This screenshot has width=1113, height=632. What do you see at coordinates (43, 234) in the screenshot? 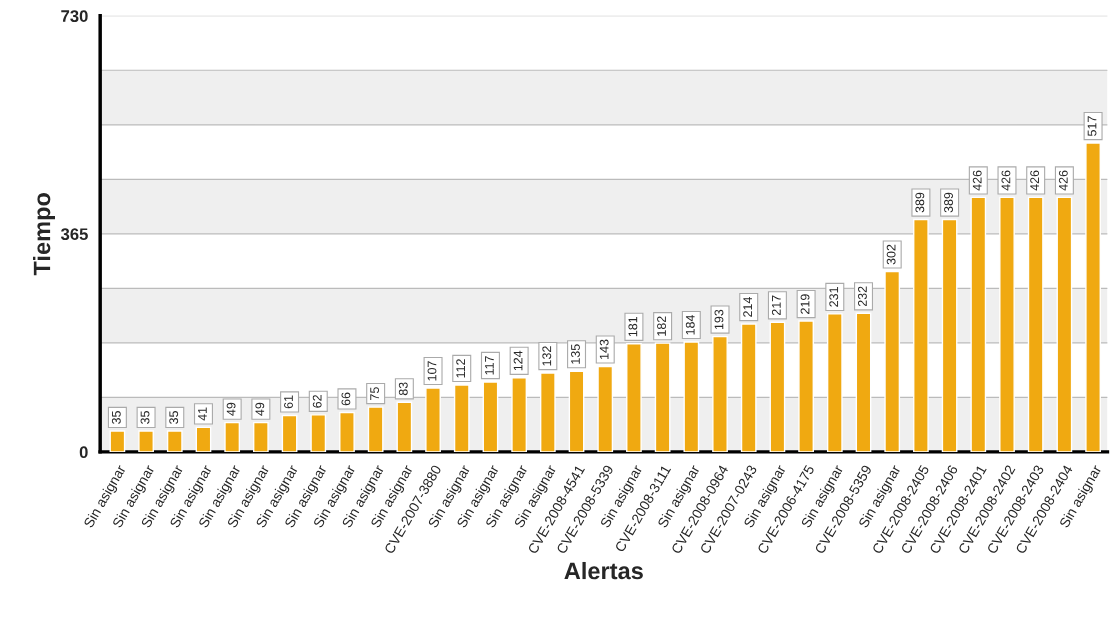
I see `y-axis-title: Tiempo` at bounding box center [43, 234].